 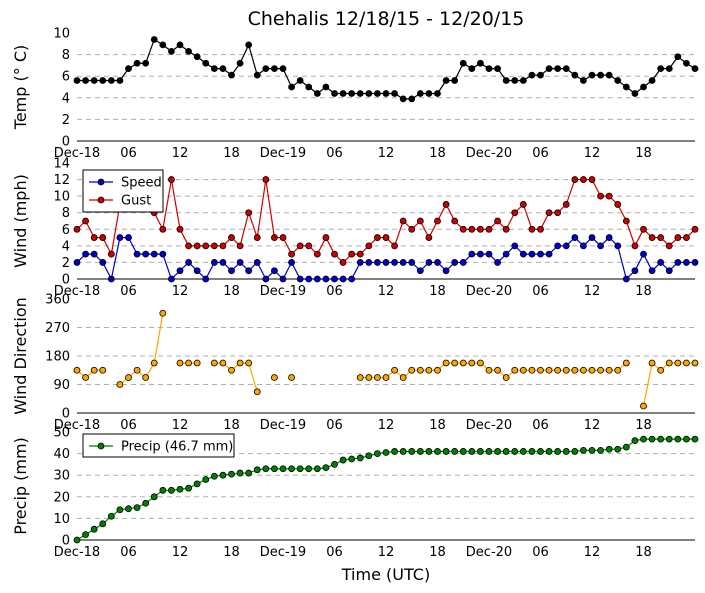 I want to click on wind-y-tick-label: 2, so click(x=66, y=263).